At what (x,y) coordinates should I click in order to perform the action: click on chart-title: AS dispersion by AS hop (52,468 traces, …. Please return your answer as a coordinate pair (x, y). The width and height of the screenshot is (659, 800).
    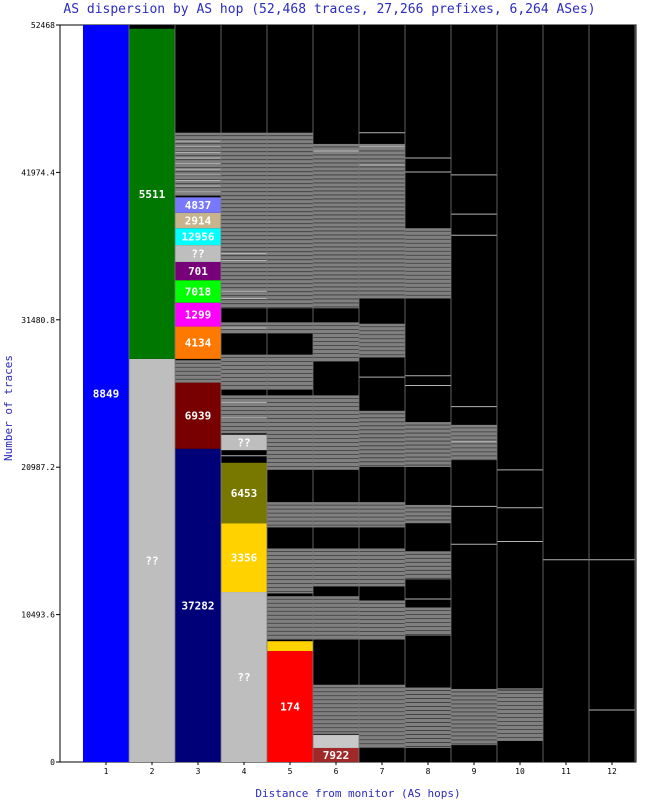
    Looking at the image, I should click on (329, 9).